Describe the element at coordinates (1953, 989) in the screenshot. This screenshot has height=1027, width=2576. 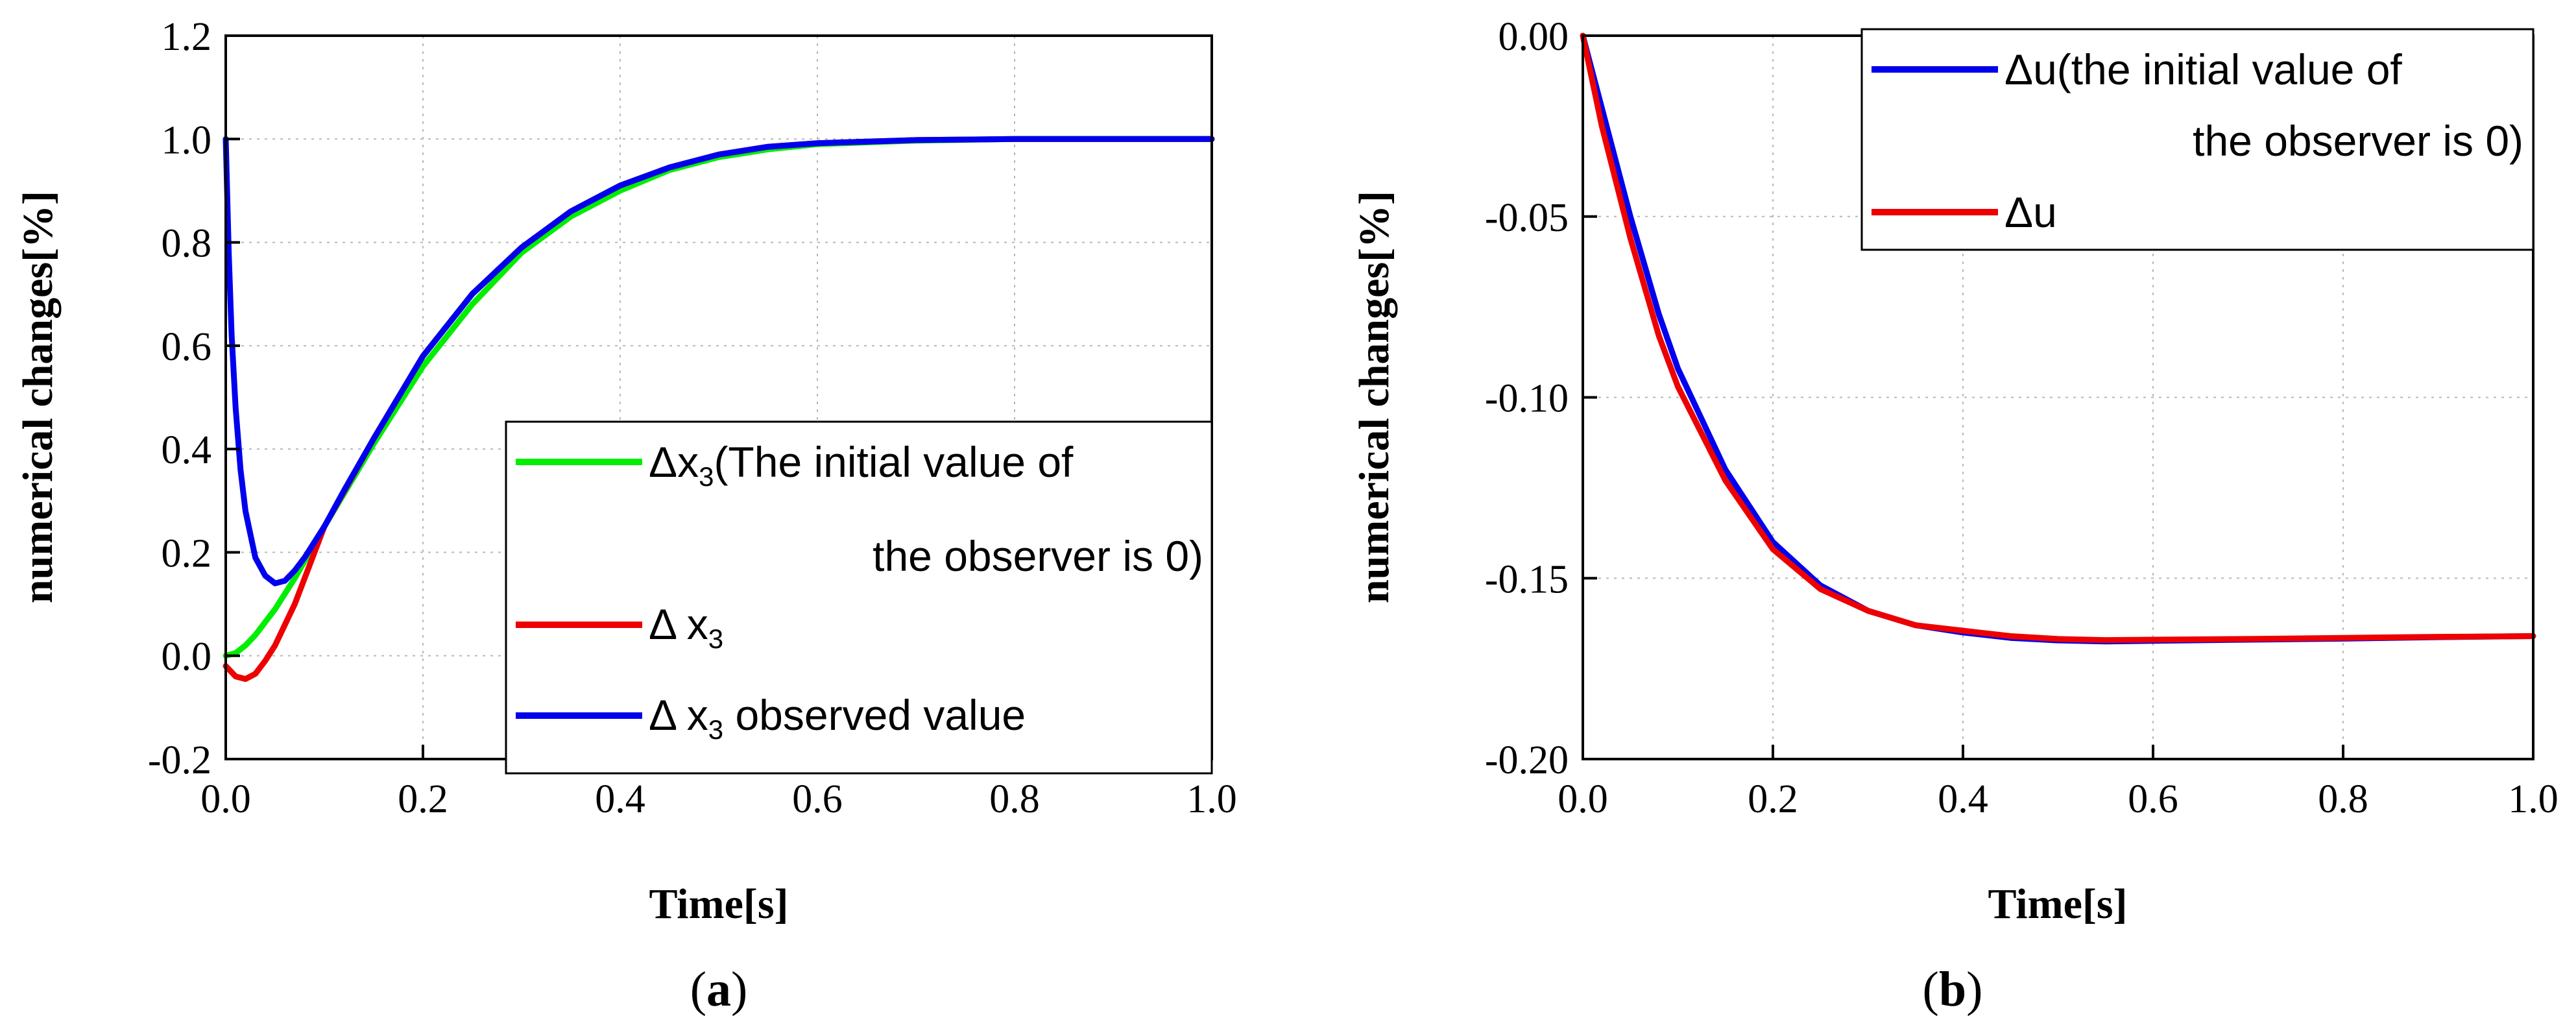
I see `chart-b-panel-label: (b)` at that location.